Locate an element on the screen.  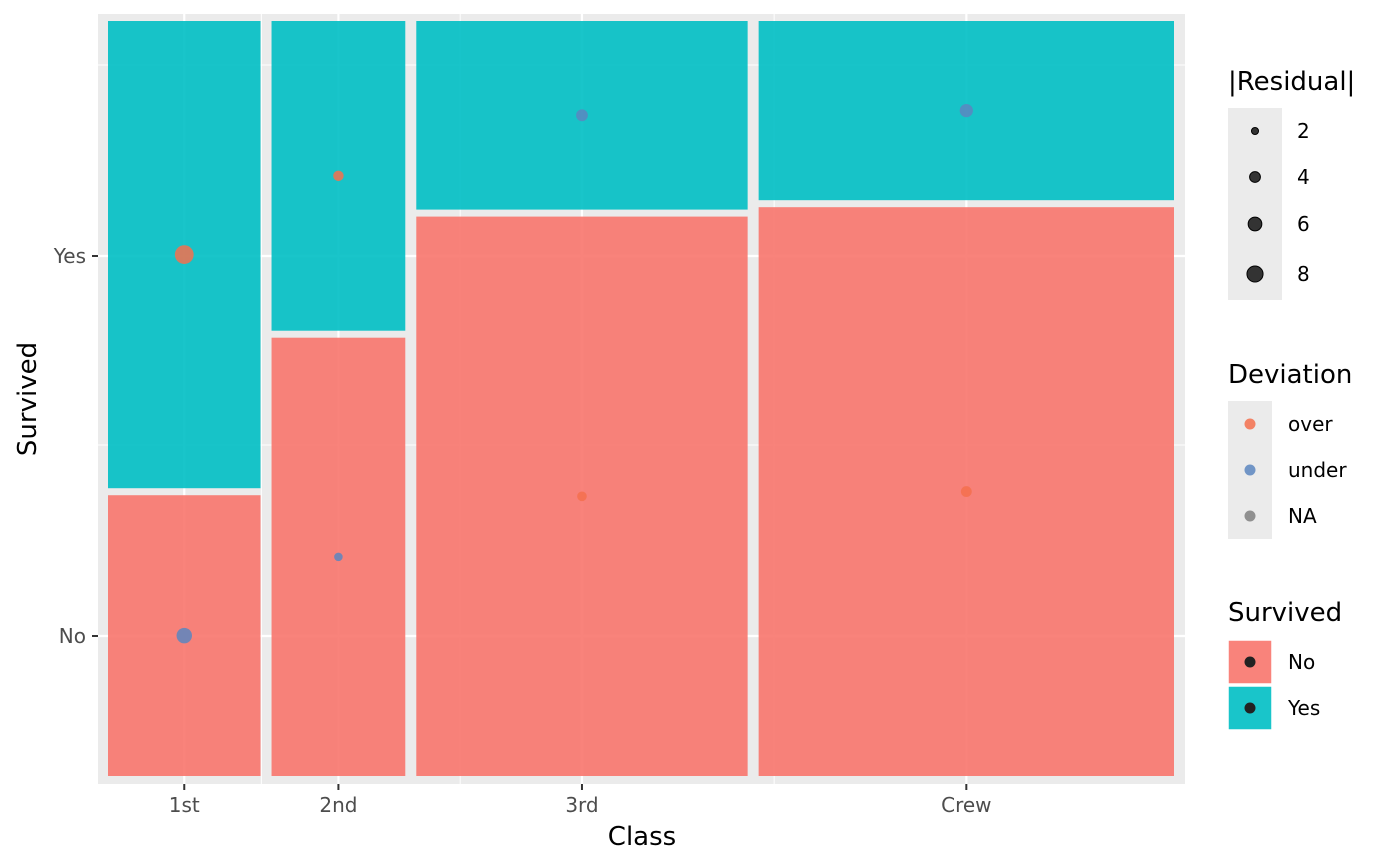
legend-residual-title: |Residual| is located at coordinates (1291, 82).